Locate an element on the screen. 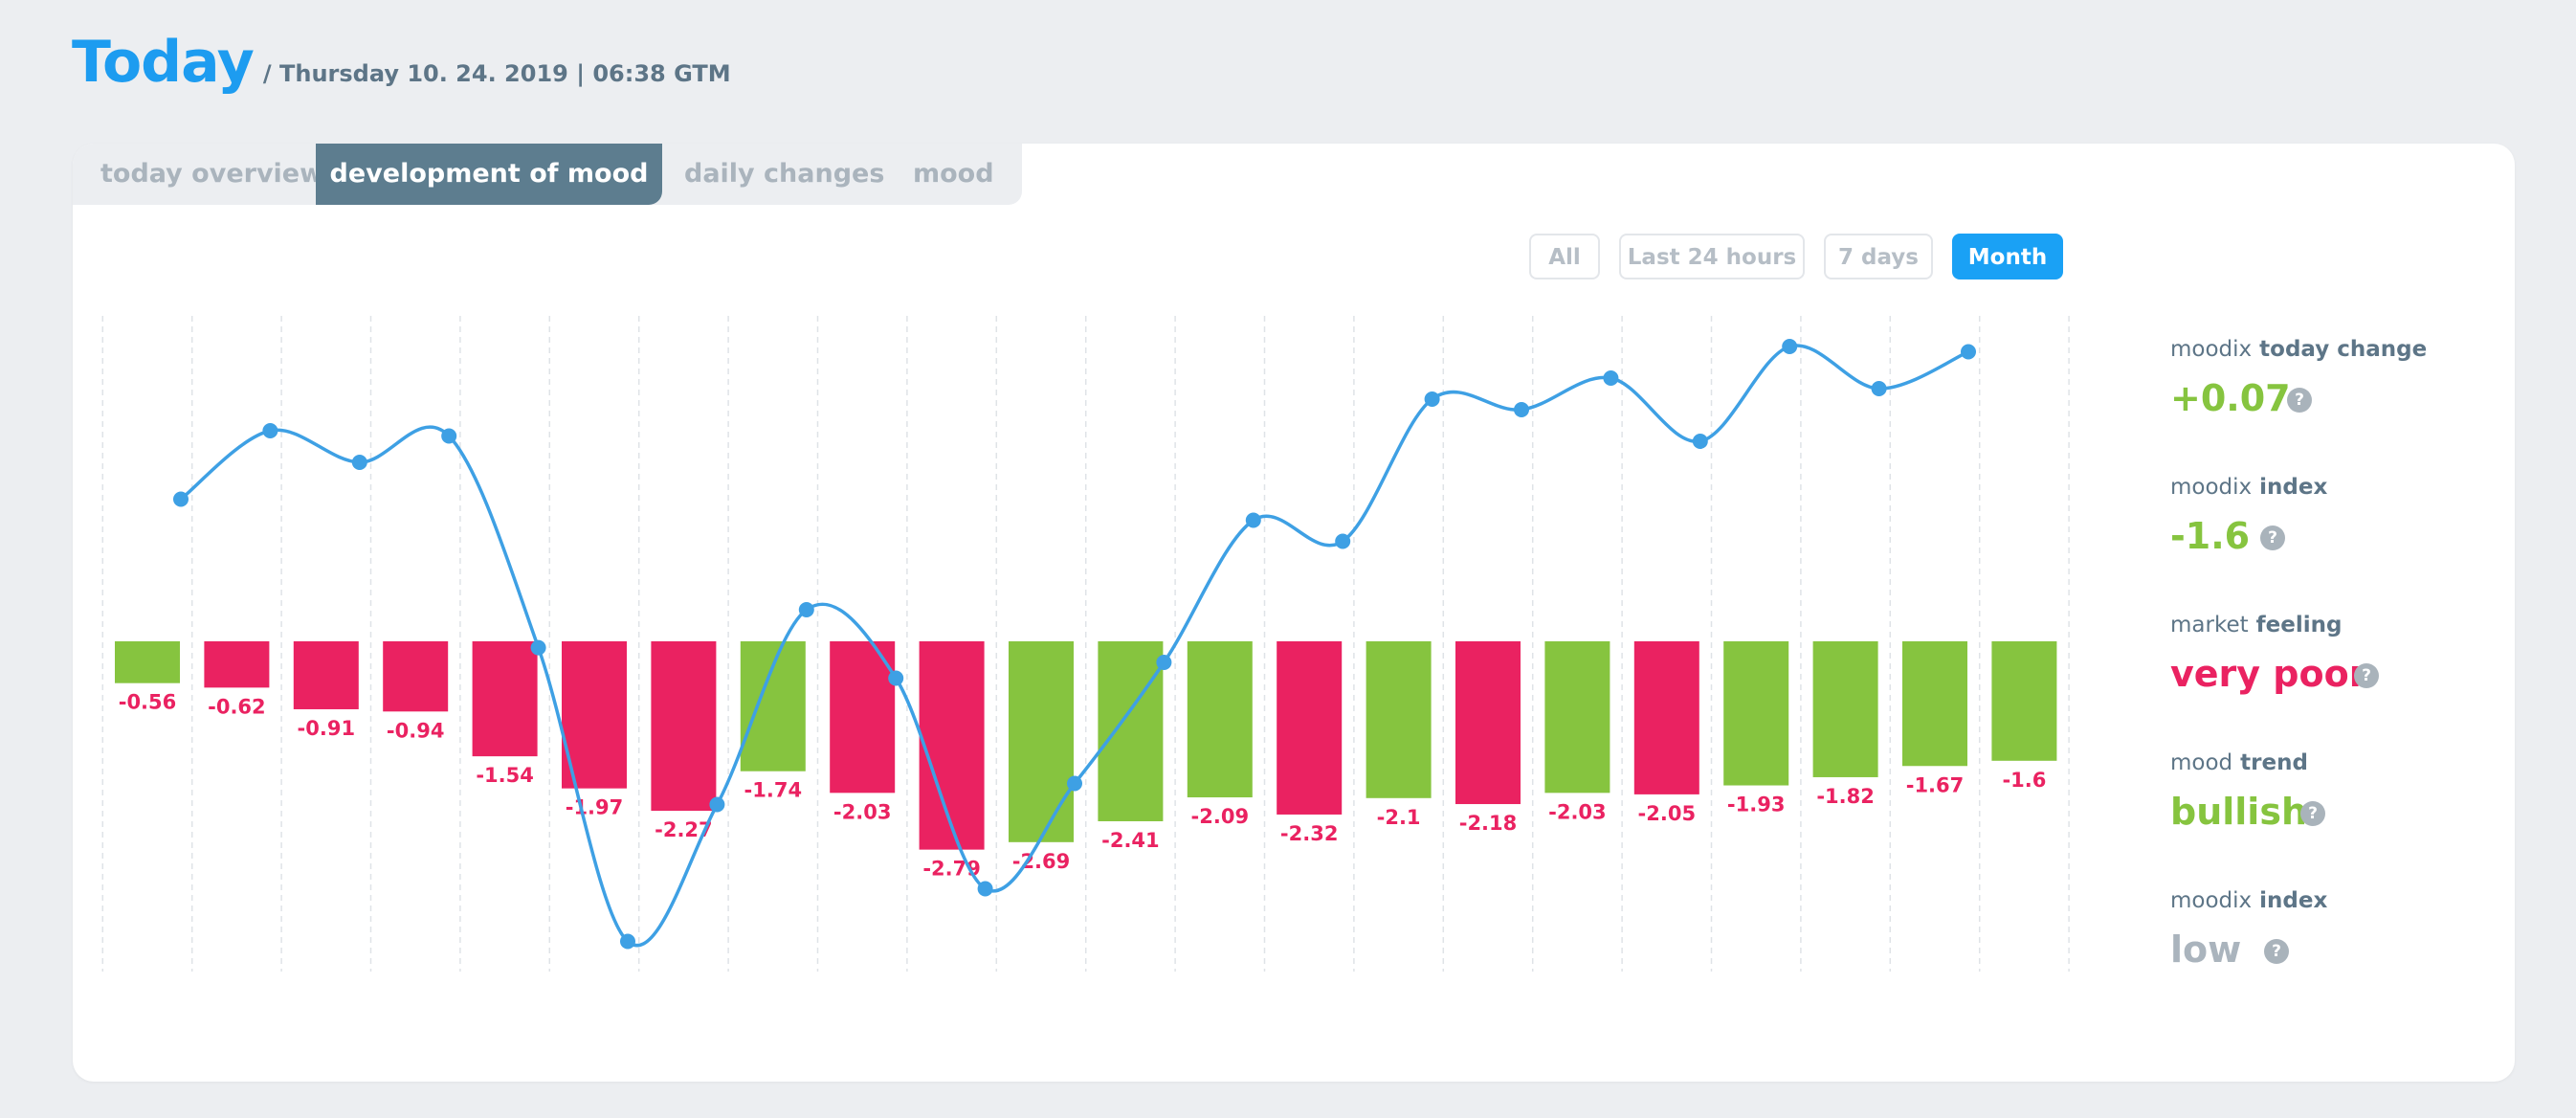 The image size is (2576, 1118). tab-daily-changes: daily changes is located at coordinates (784, 174).